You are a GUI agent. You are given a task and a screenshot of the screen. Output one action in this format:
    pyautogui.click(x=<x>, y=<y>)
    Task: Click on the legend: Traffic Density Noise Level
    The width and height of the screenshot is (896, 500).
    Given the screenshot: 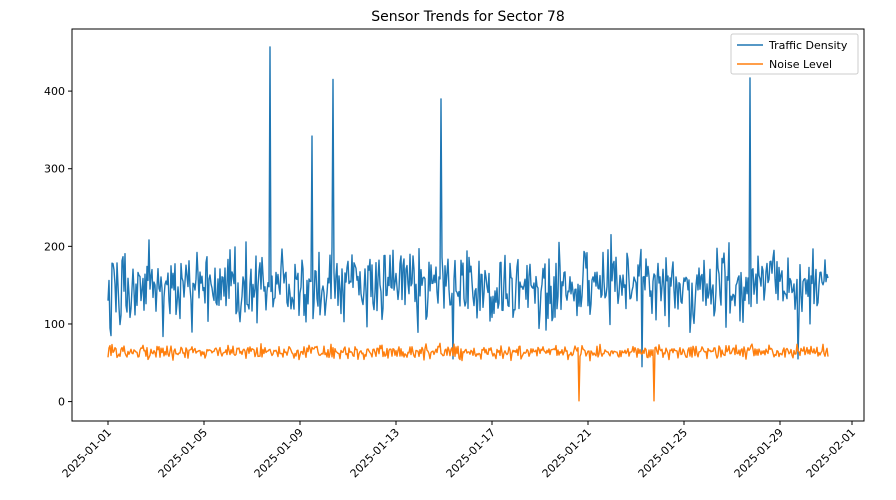 What is the action you would take?
    pyautogui.click(x=794, y=54)
    